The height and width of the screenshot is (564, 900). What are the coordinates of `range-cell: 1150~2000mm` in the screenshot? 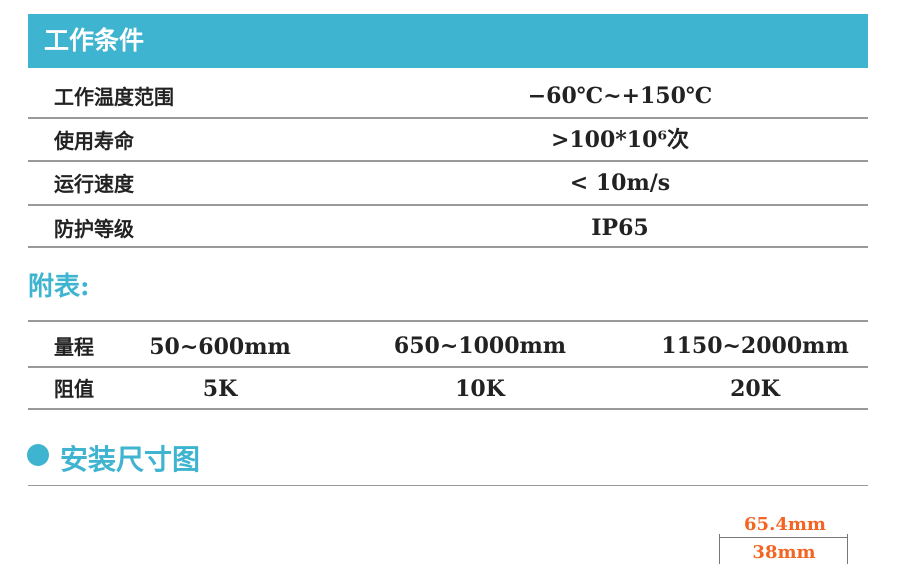 It's located at (755, 346).